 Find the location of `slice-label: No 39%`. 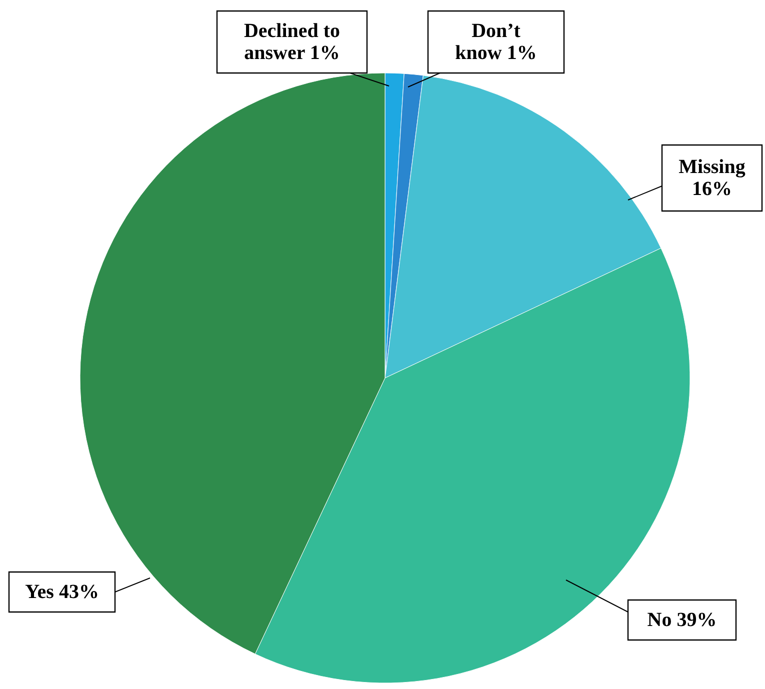

slice-label: No 39% is located at coordinates (682, 620).